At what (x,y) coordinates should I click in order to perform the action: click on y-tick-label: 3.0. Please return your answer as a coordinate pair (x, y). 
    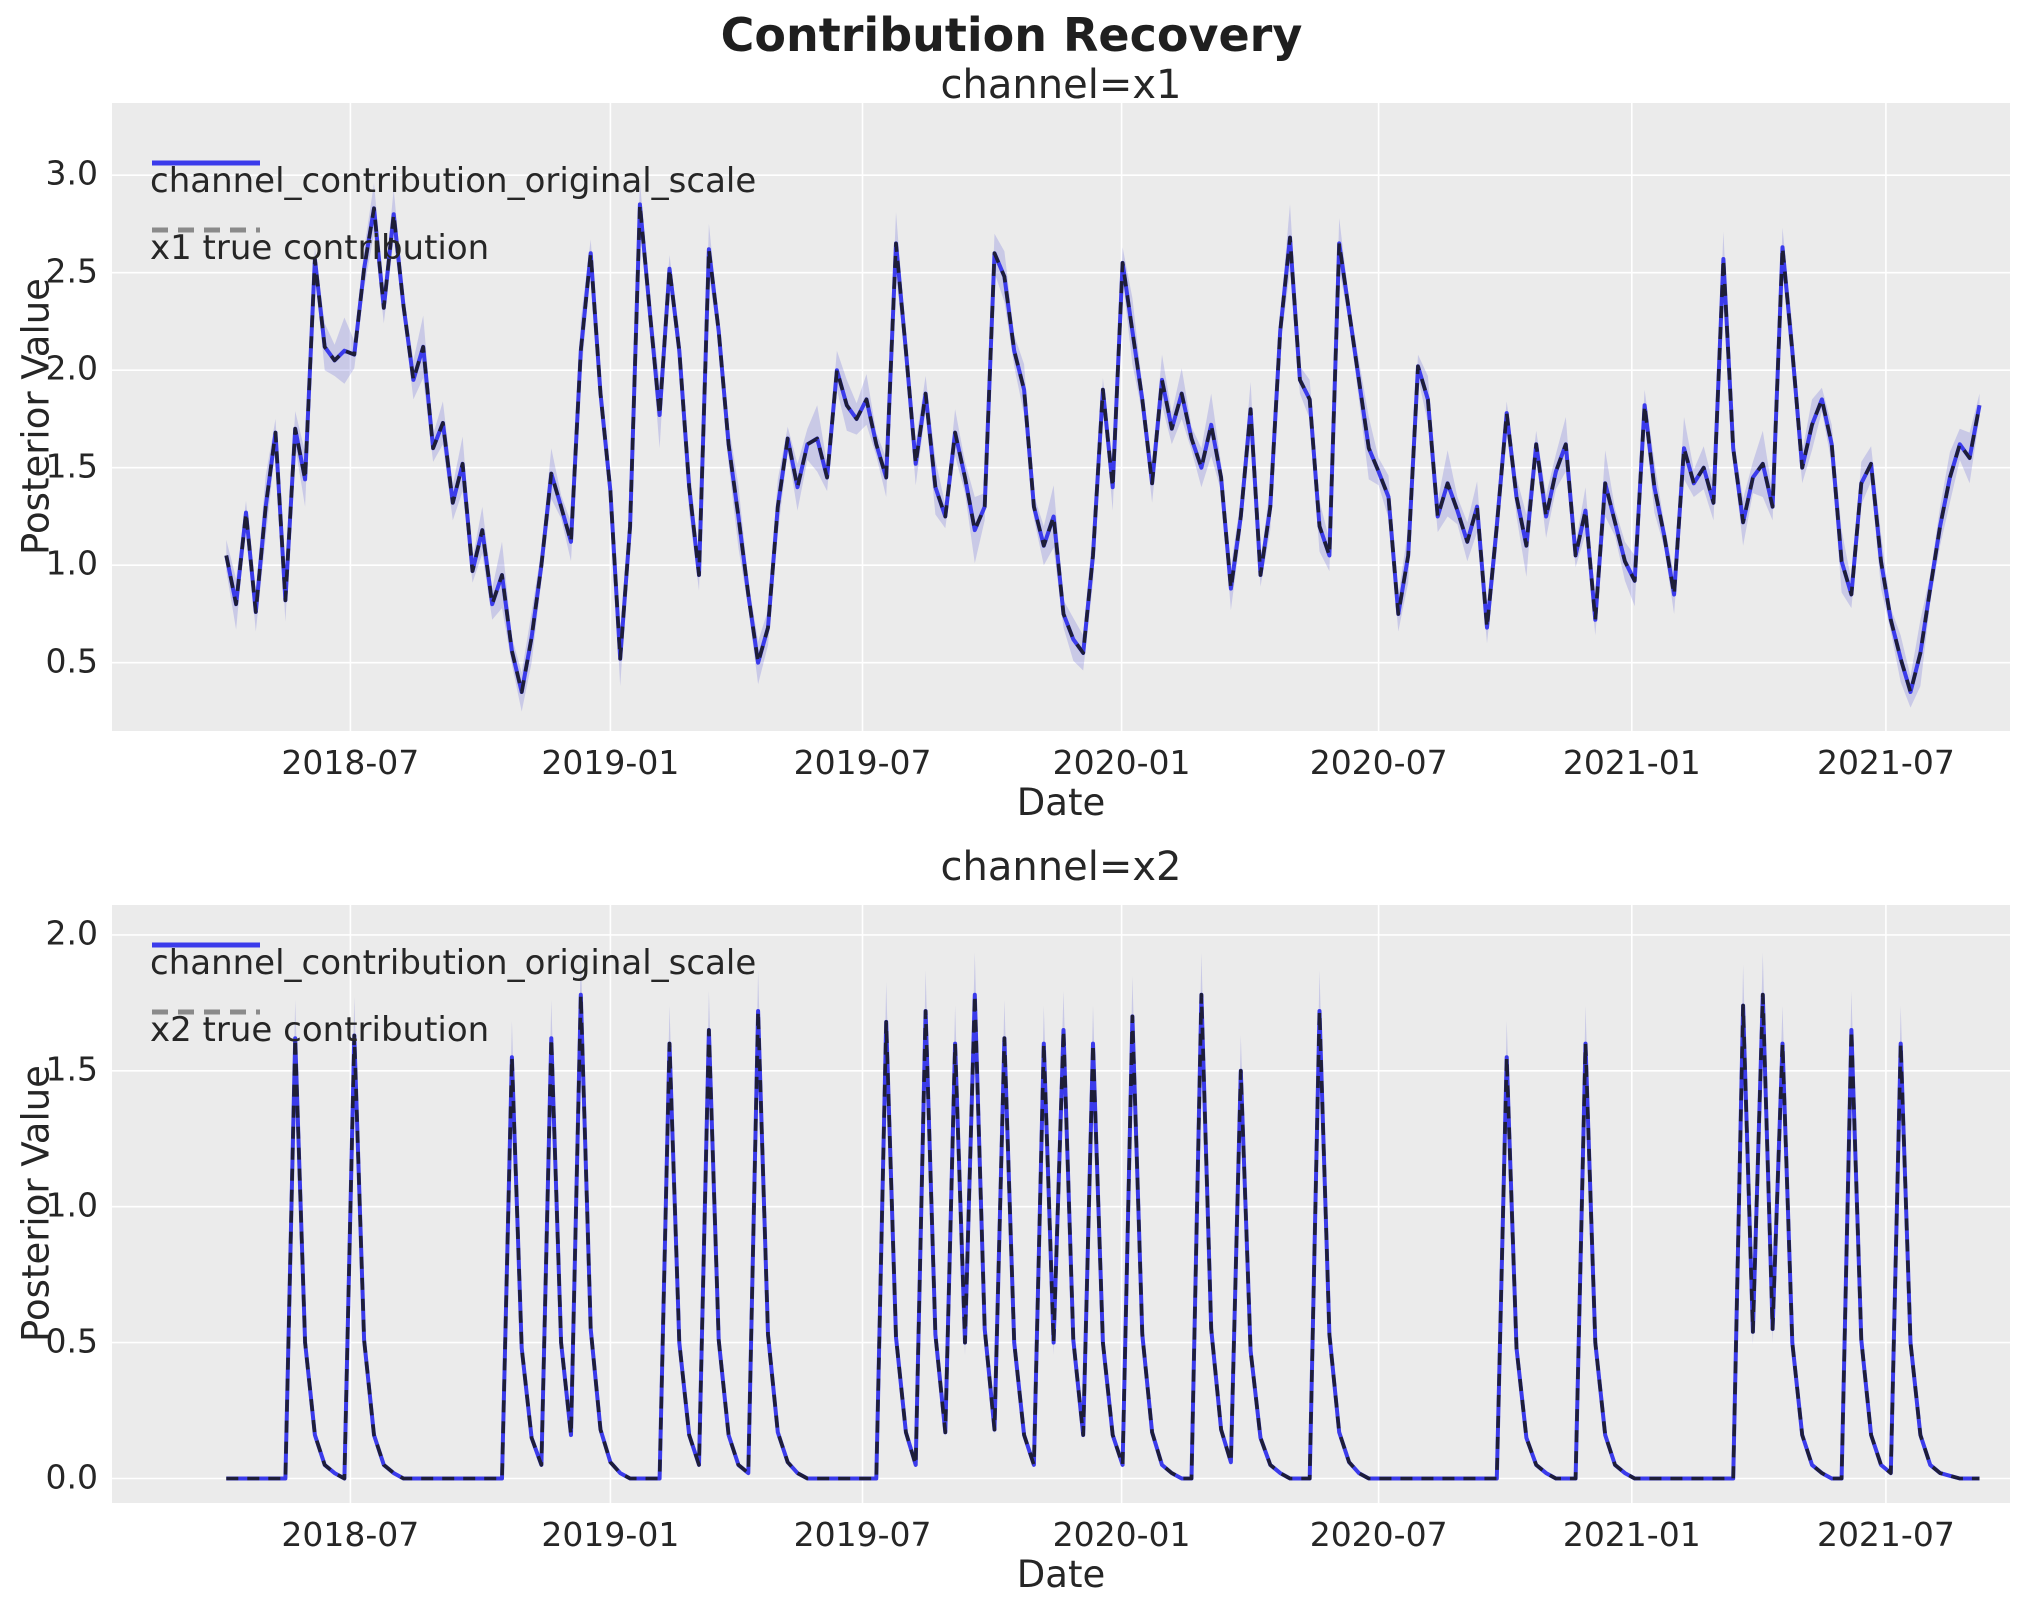
    Looking at the image, I should click on (71, 173).